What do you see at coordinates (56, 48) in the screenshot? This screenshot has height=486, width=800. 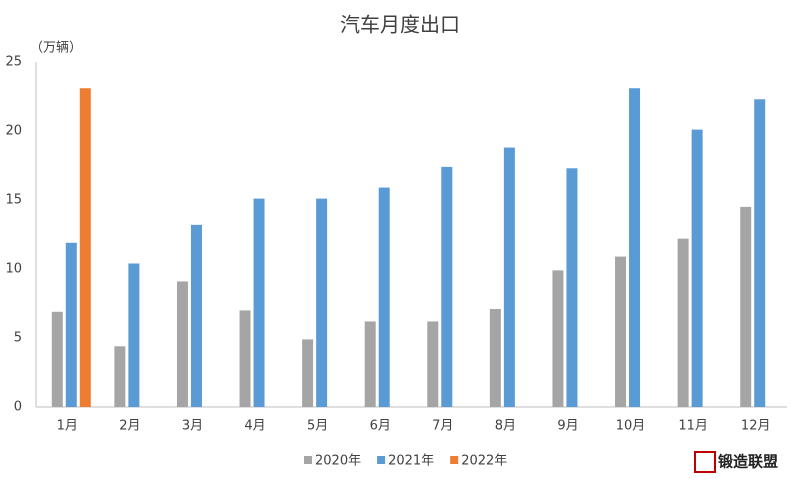 I see `y-unit: （万辆）` at bounding box center [56, 48].